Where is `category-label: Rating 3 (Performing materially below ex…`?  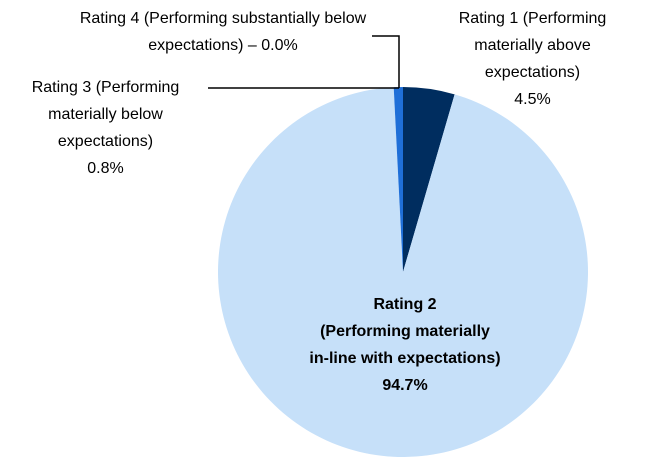 category-label: Rating 3 (Performing materially below ex… is located at coordinates (105, 114).